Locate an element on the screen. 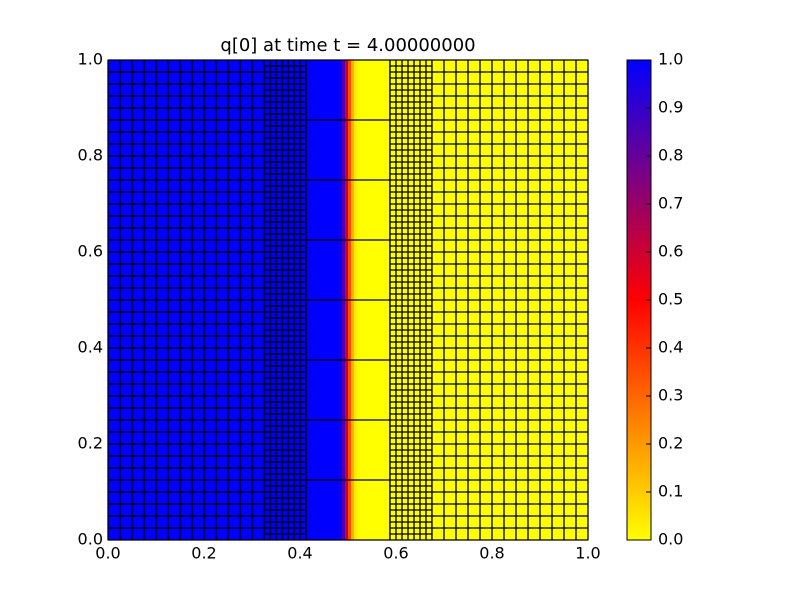 This screenshot has width=800, height=600. colorbar-tick-label: 0.4 is located at coordinates (670, 347).